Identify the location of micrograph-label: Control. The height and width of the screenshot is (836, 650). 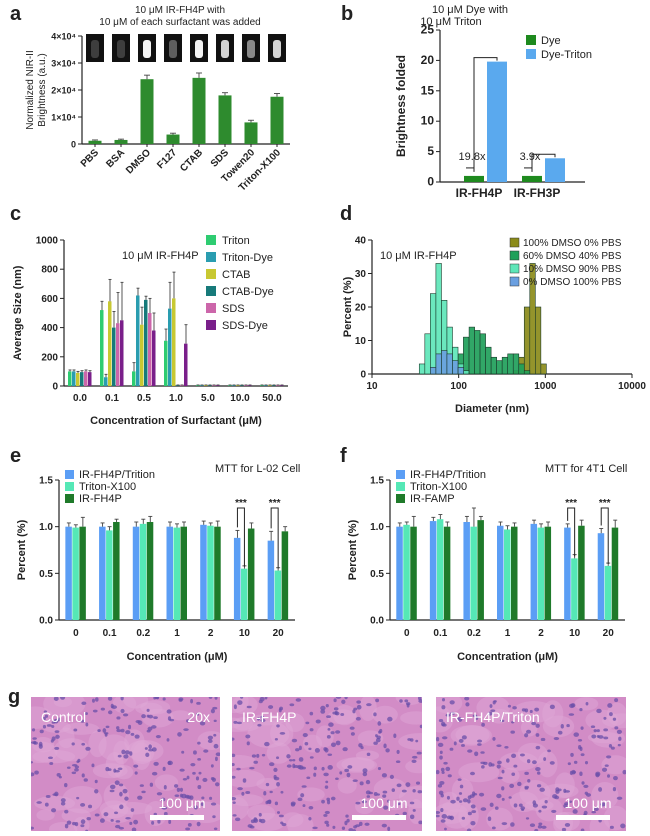
(63, 717).